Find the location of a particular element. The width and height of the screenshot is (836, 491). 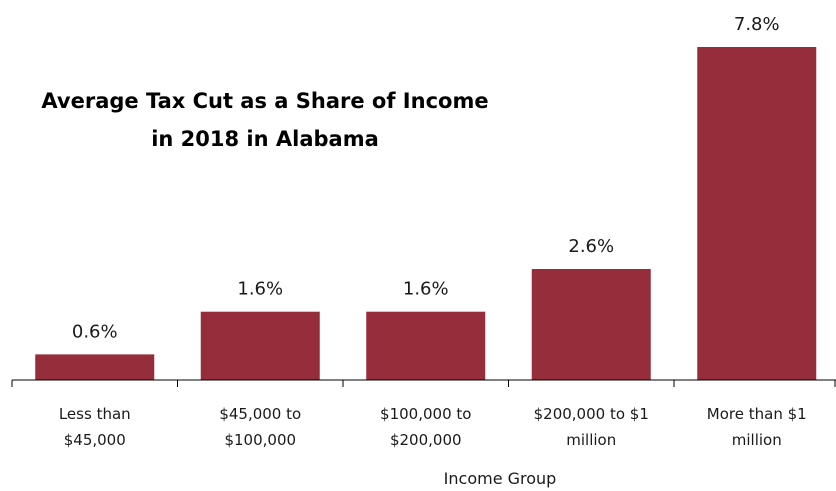

chart-title-line: in 2018 in Alabama is located at coordinates (265, 139).